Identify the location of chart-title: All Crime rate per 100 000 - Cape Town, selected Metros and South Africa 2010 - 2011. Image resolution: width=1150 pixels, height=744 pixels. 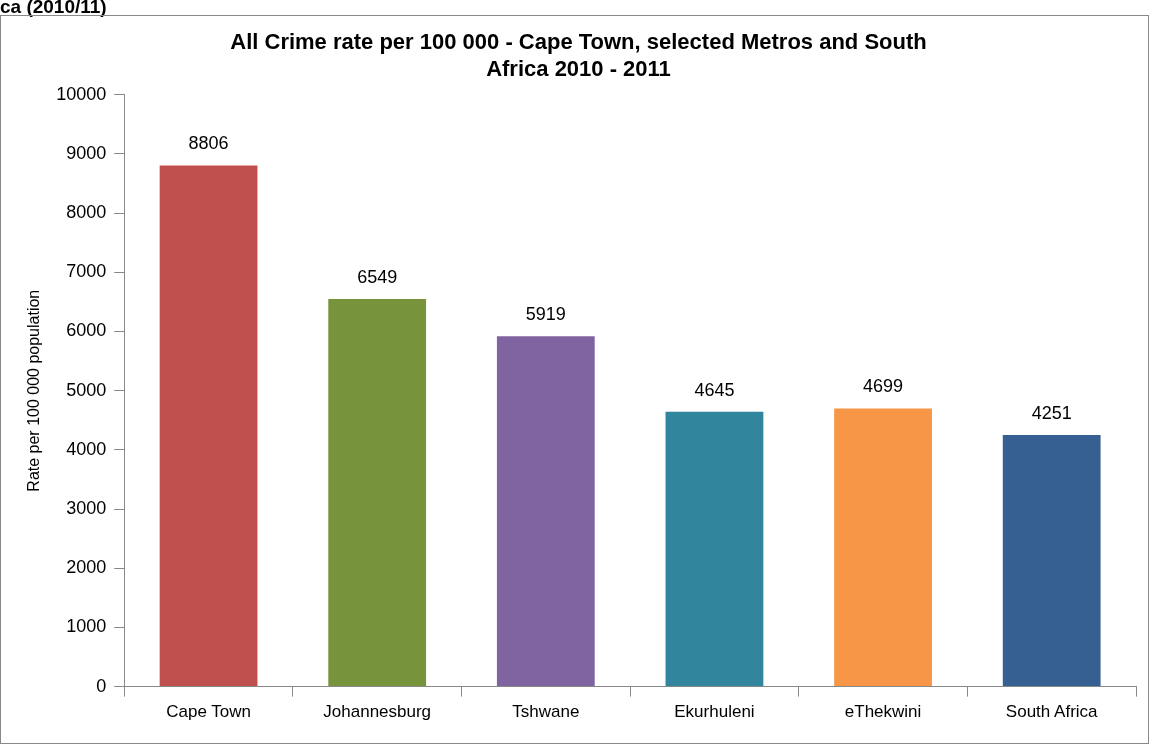
(578, 55).